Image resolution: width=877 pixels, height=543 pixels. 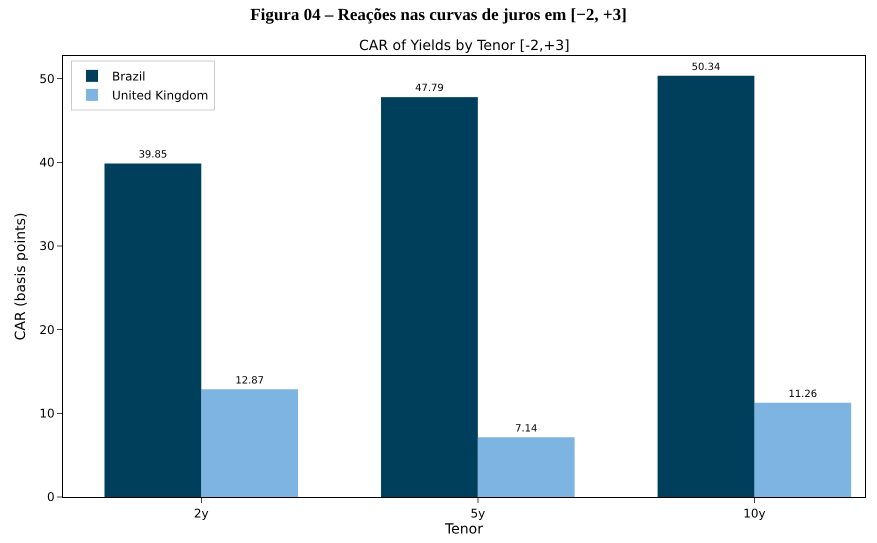 What do you see at coordinates (47, 329) in the screenshot?
I see `y-tick-label: 20` at bounding box center [47, 329].